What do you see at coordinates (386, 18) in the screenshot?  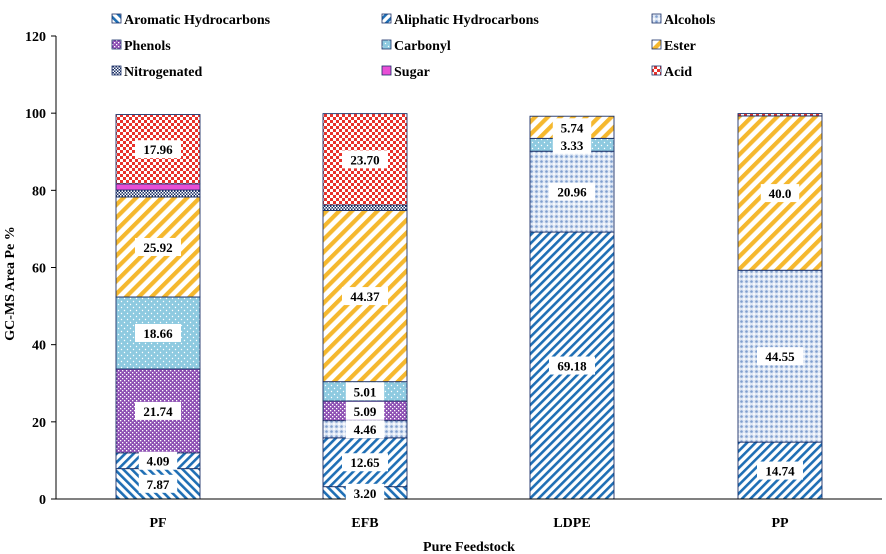 I see `legend-swatch-aliphatic-hydrocarbons` at bounding box center [386, 18].